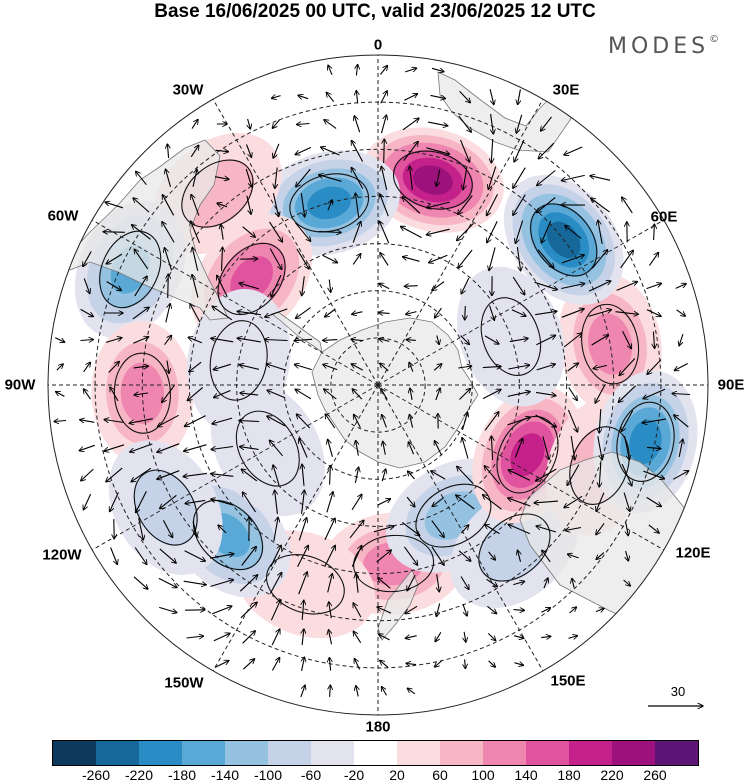 The width and height of the screenshot is (750, 783). Describe the element at coordinates (693, 553) in the screenshot. I see `lon-label-120e: 120E` at that location.